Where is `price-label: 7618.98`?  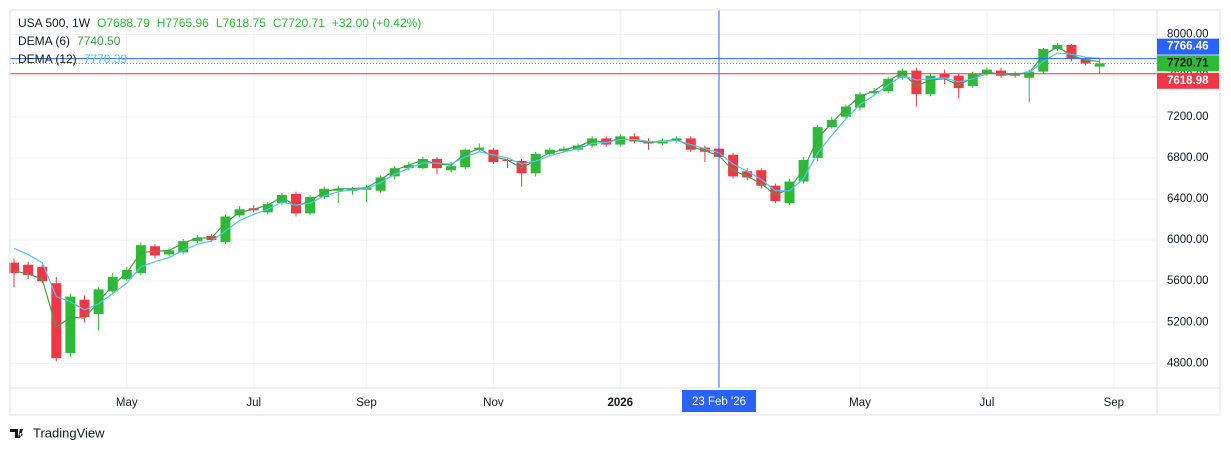
price-label: 7618.98 is located at coordinates (1188, 81).